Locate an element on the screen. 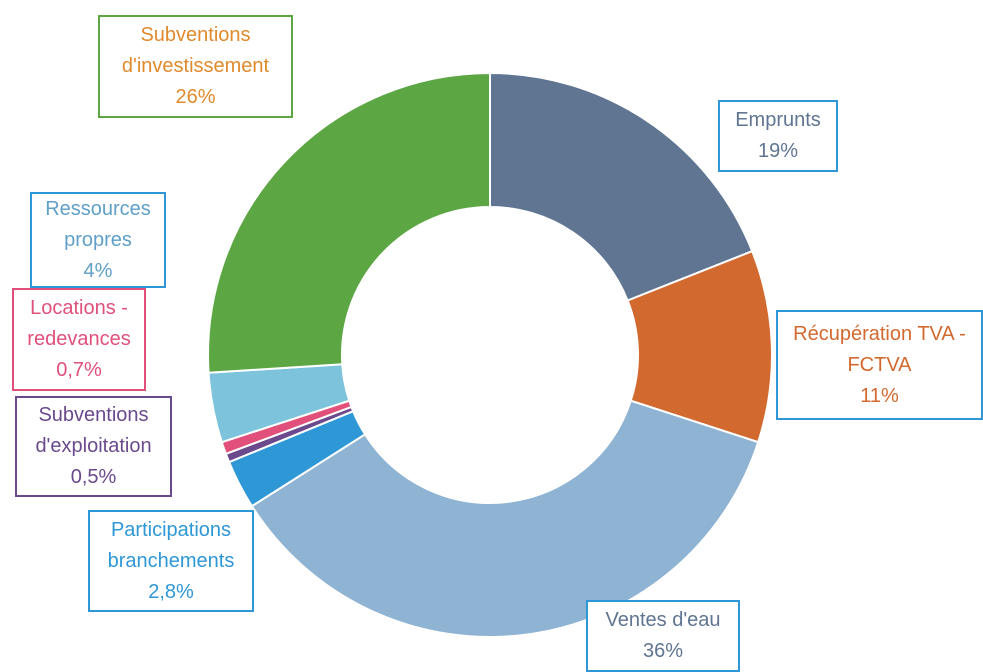 This screenshot has width=983, height=672. category-label: Emprunts is located at coordinates (778, 120).